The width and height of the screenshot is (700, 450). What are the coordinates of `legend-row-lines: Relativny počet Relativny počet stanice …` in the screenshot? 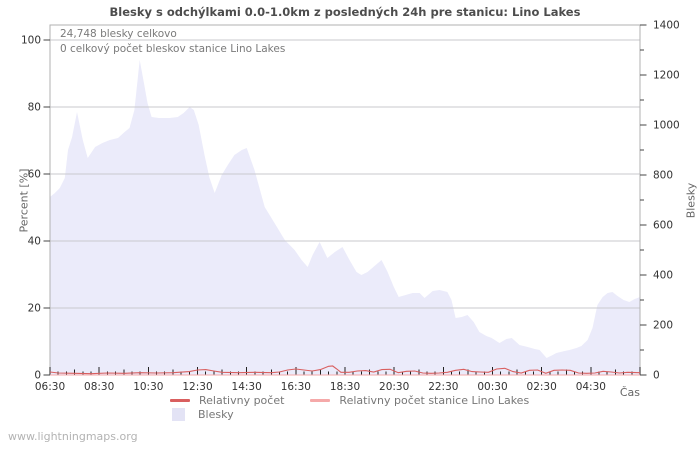 It's located at (349, 400).